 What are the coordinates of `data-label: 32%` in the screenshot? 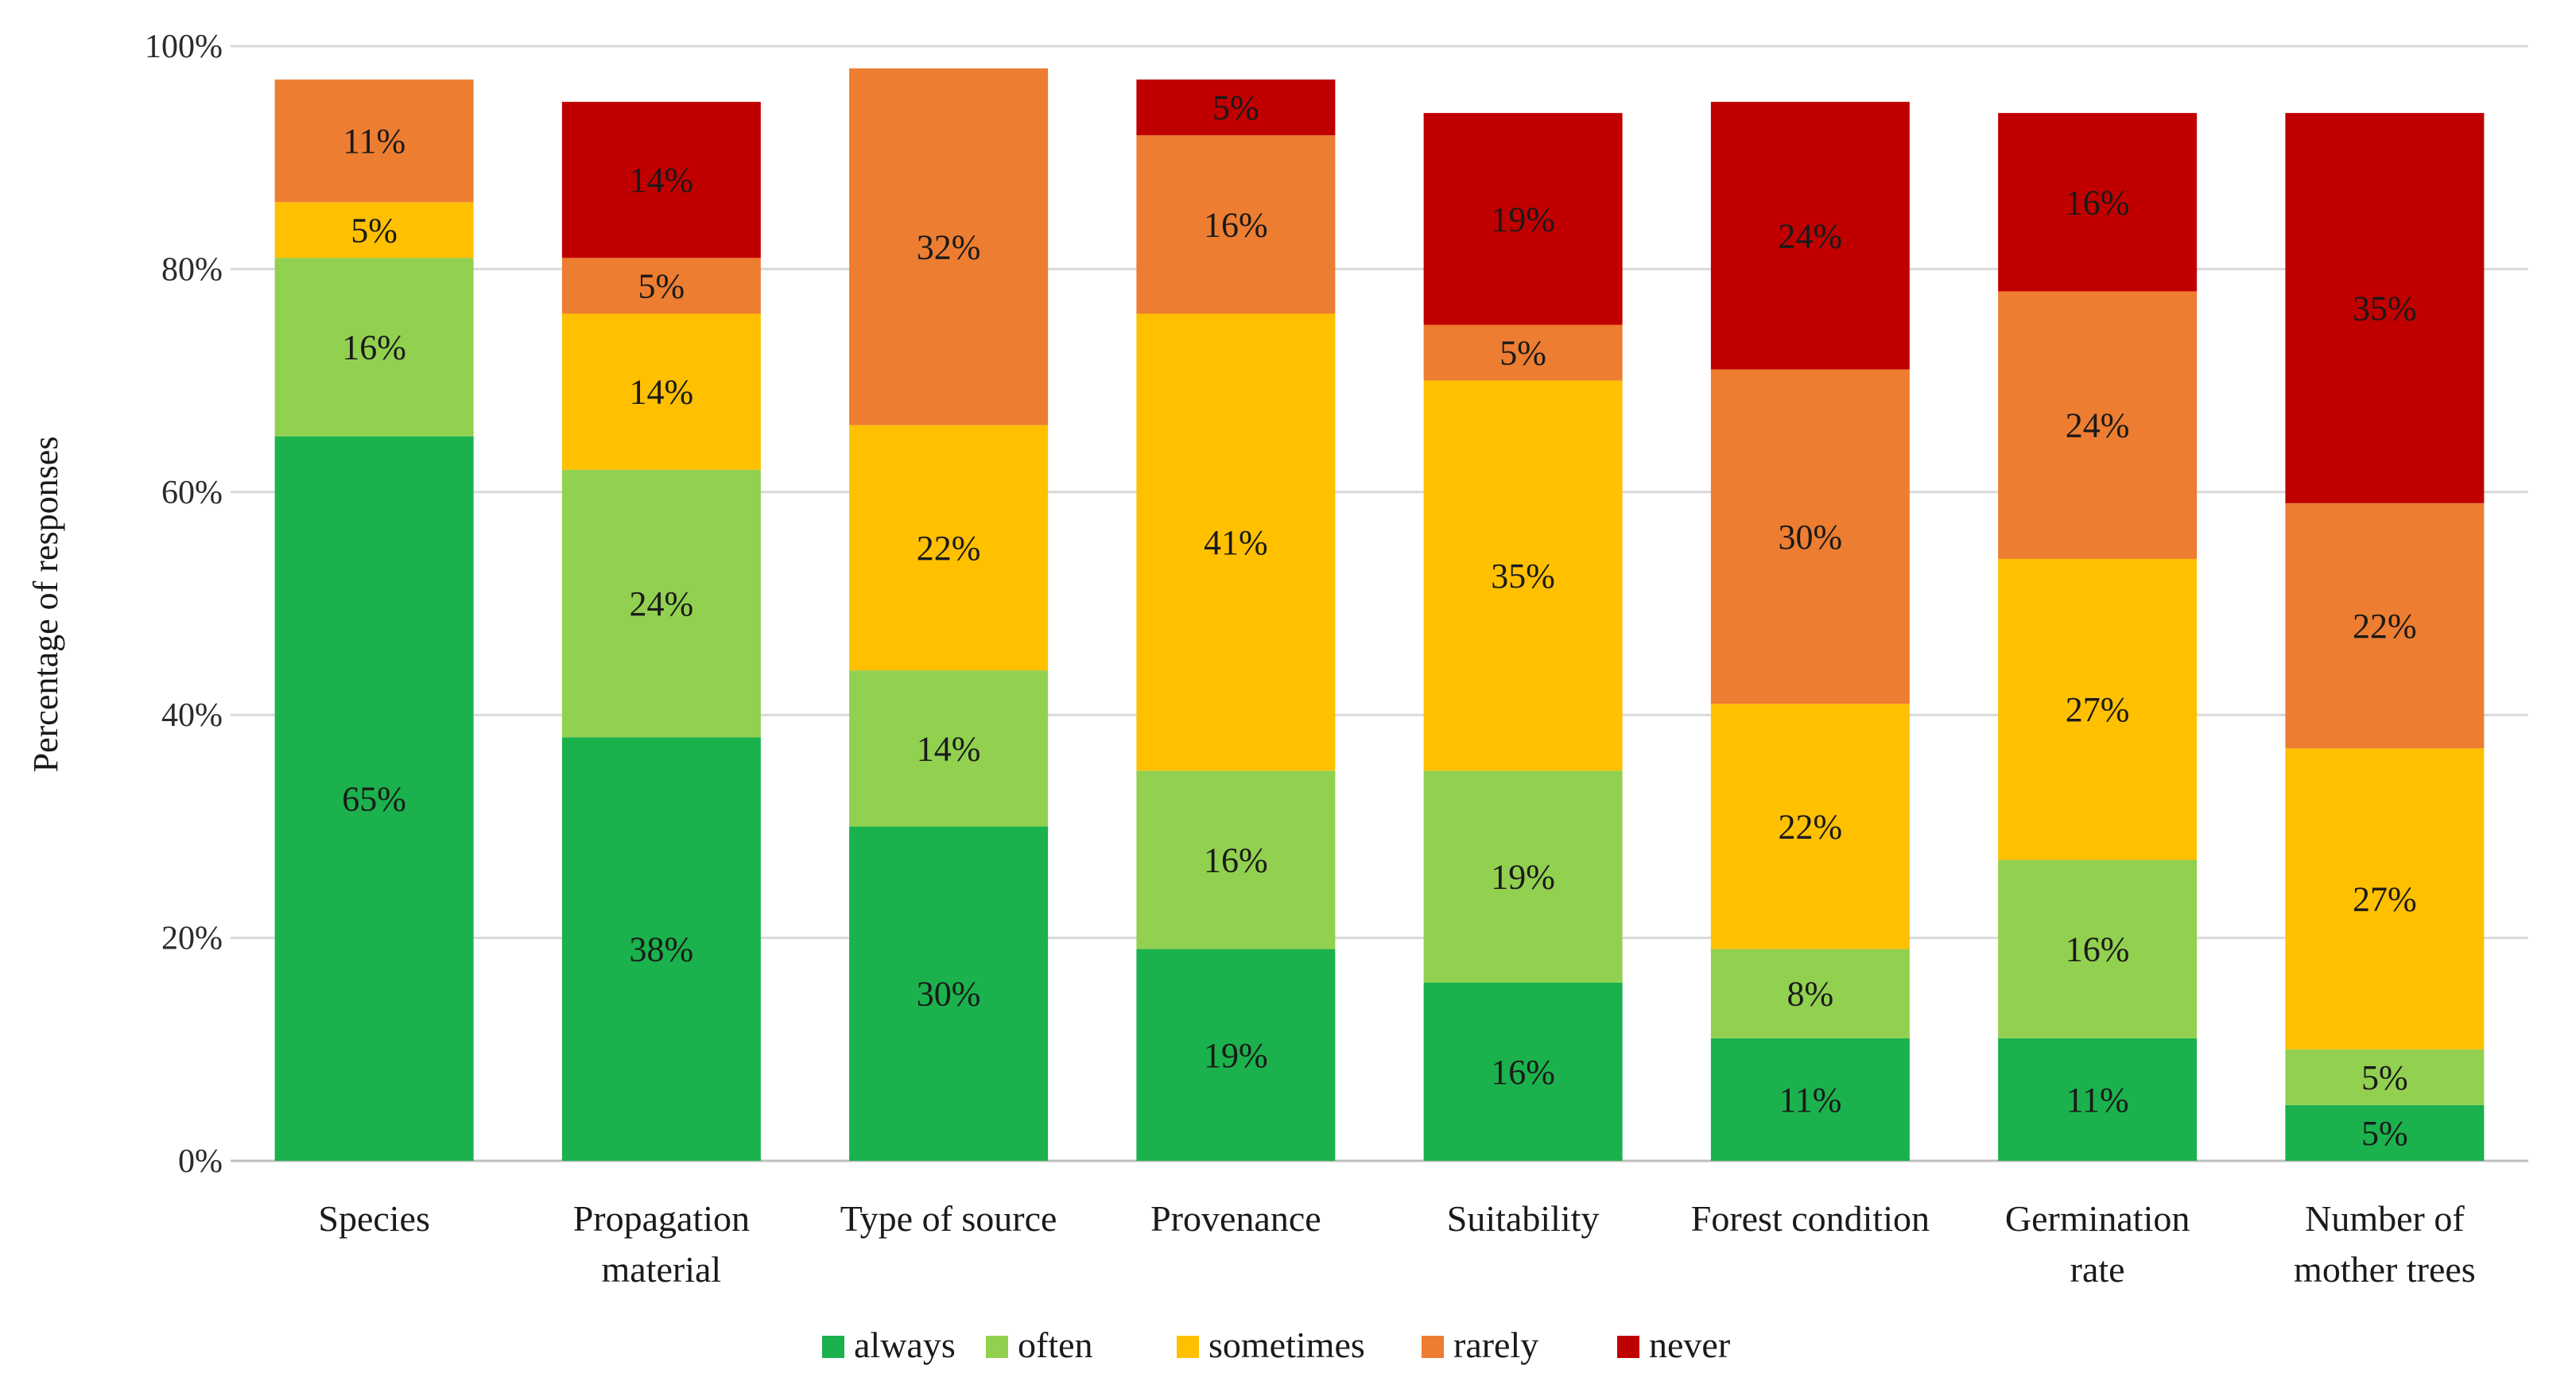 It's located at (949, 246).